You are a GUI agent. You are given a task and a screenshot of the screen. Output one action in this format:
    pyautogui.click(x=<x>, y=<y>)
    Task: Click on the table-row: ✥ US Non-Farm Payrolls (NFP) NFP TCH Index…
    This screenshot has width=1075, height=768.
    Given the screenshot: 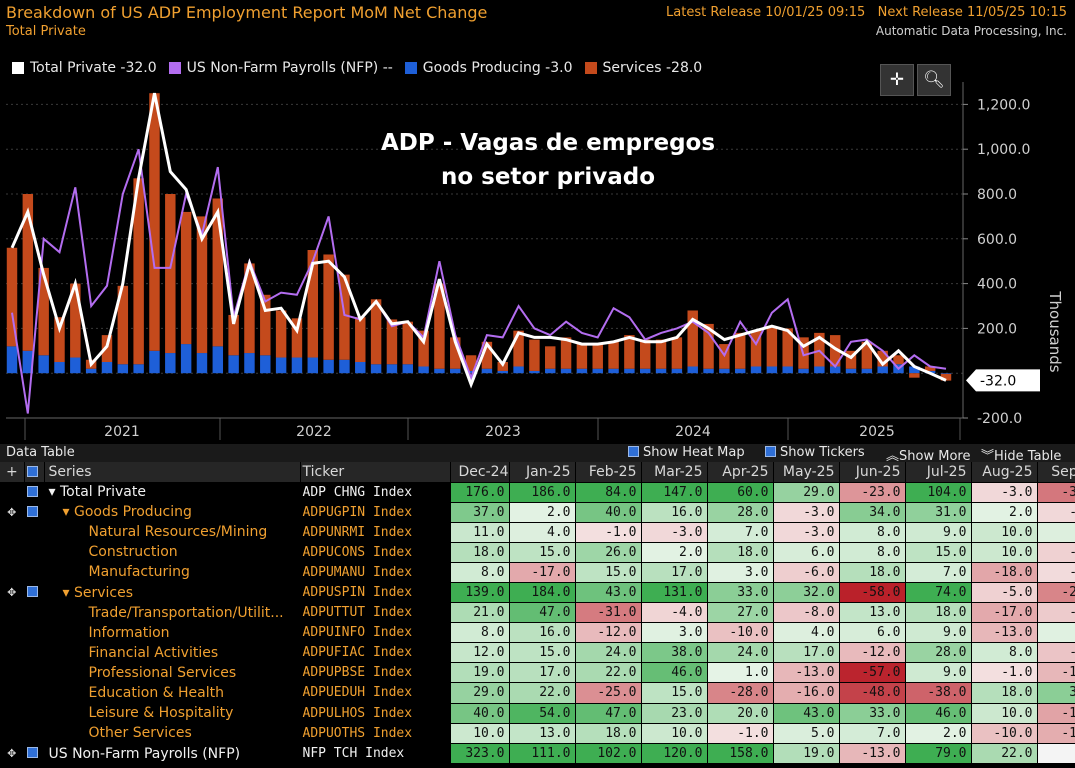 What is the action you would take?
    pyautogui.click(x=537, y=753)
    